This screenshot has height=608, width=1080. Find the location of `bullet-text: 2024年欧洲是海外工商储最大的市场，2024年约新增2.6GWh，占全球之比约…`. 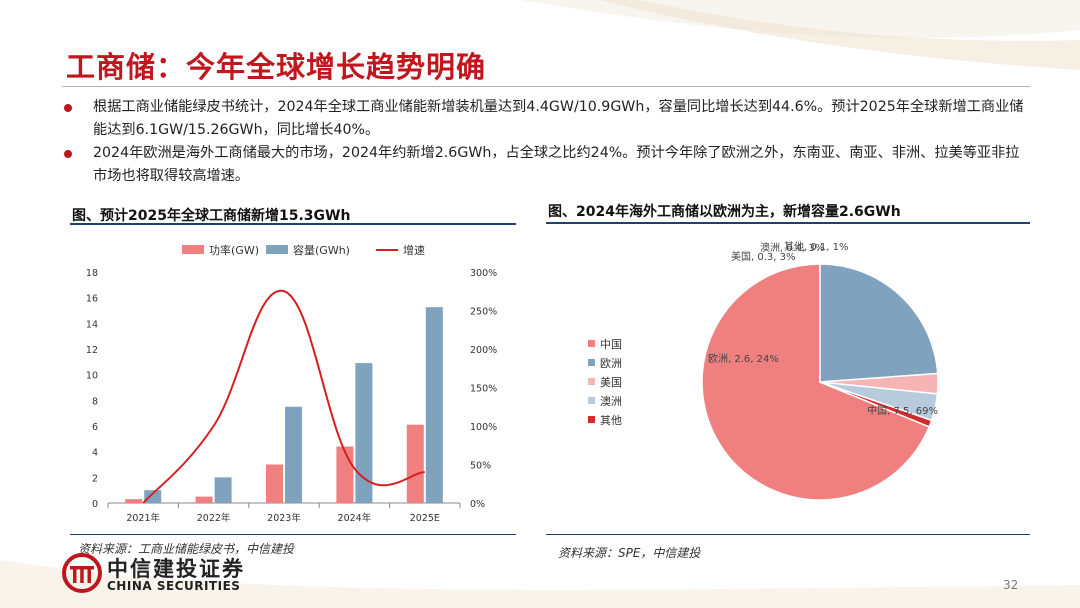

bullet-text: 2024年欧洲是海外工商储最大的市场，2024年约新增2.6GWh，占全球之比约… is located at coordinates (556, 164).